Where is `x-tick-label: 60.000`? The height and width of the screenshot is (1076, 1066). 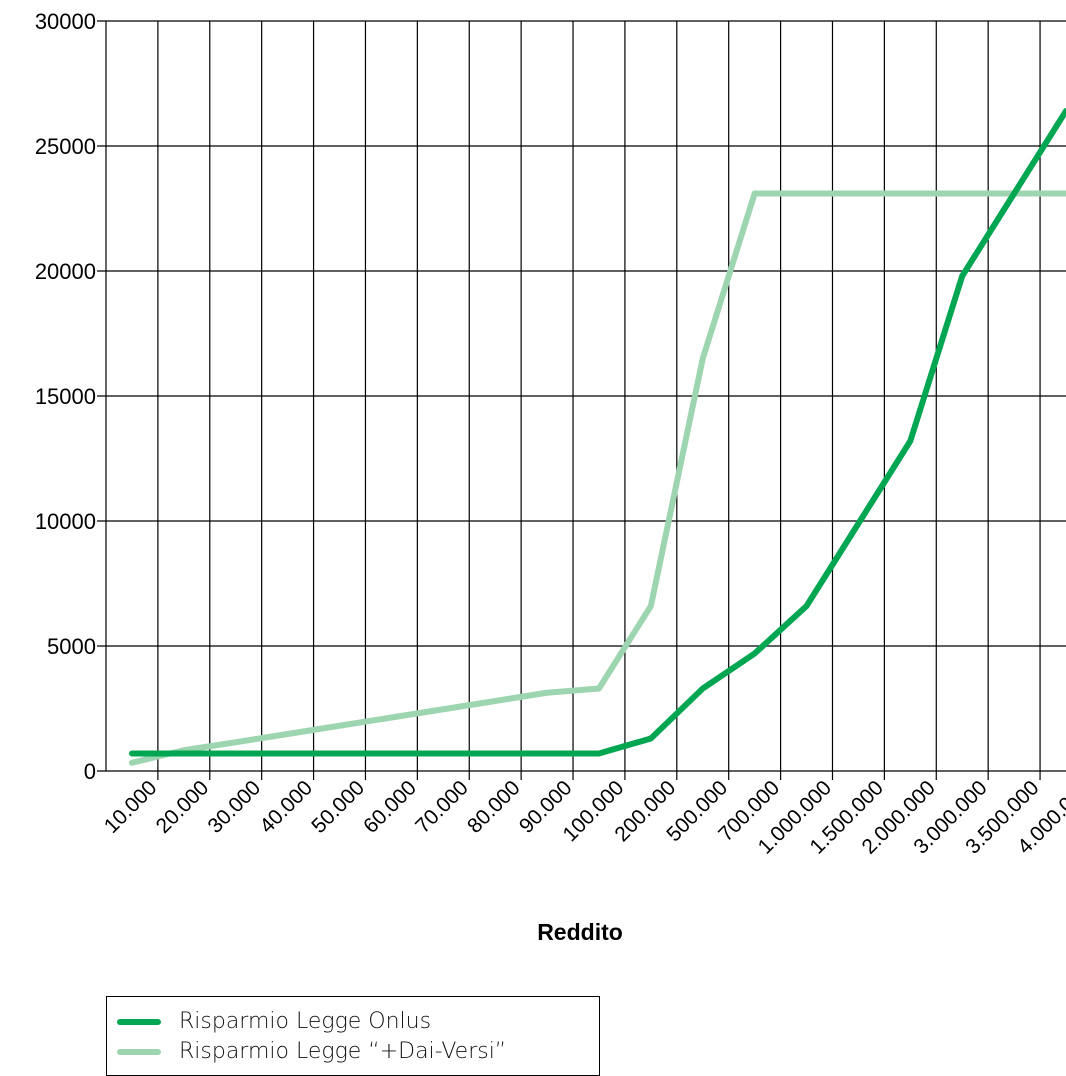
x-tick-label: 60.000 is located at coordinates (390, 807).